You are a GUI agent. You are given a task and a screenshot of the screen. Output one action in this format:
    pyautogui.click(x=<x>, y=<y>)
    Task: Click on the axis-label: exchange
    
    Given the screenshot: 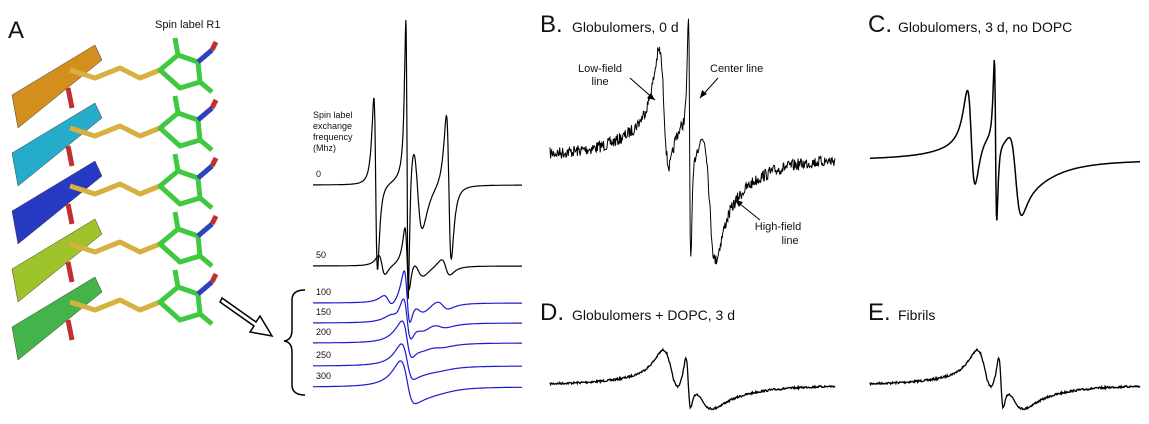 What is the action you would take?
    pyautogui.click(x=332, y=126)
    